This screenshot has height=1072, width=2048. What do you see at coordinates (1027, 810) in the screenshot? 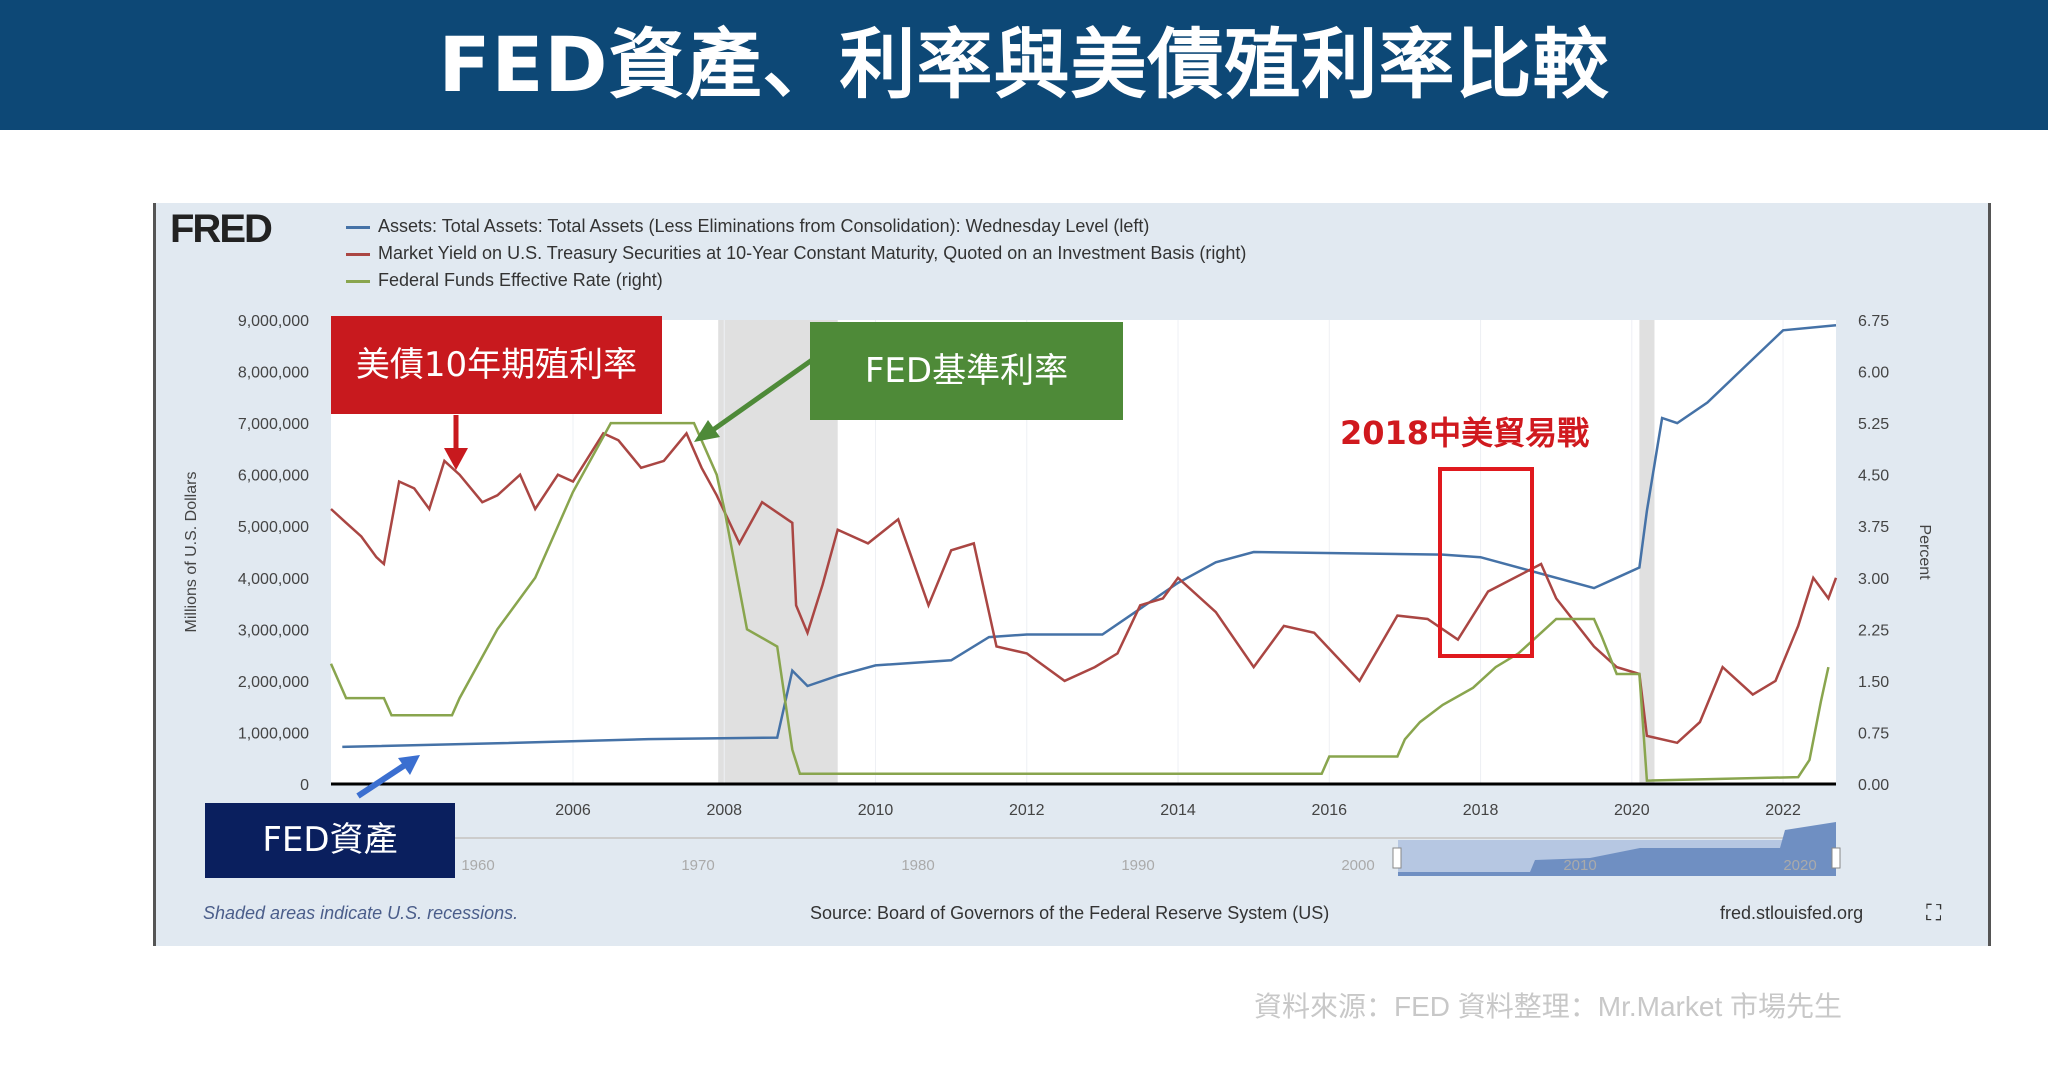
I see `x-tick-label: 2012` at bounding box center [1027, 810].